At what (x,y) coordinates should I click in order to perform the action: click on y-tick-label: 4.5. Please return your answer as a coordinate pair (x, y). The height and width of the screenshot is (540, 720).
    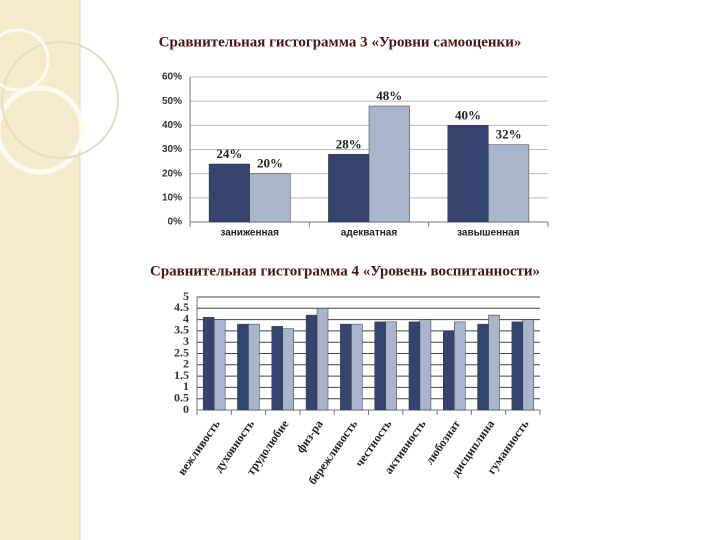
    Looking at the image, I should click on (181, 307).